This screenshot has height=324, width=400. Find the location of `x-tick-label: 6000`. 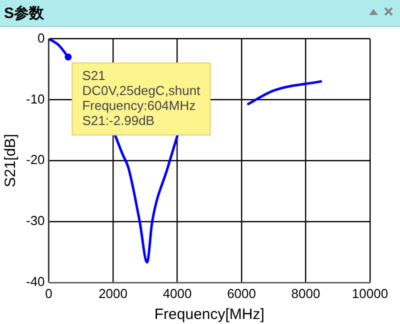

x-tick-label: 6000 is located at coordinates (241, 293).